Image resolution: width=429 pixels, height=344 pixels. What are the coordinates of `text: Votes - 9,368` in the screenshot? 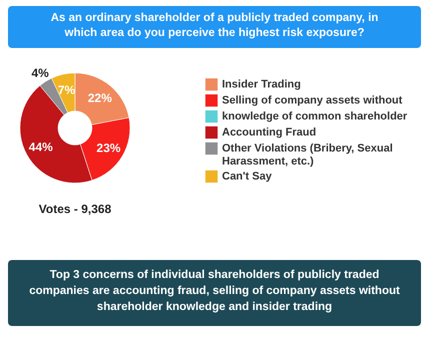 It's located at (75, 209).